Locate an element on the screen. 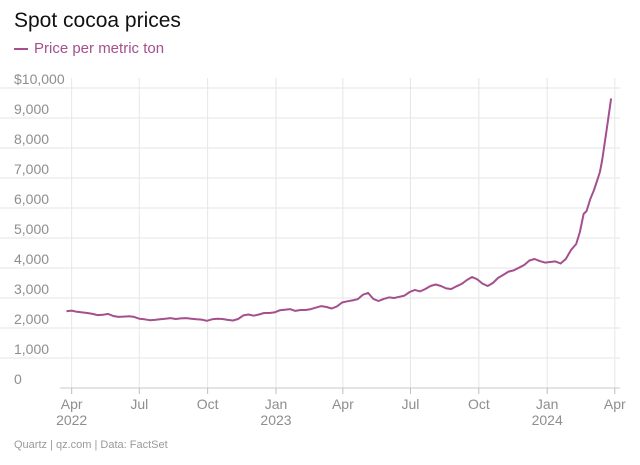  legend-label: Price per metric ton is located at coordinates (99, 48).